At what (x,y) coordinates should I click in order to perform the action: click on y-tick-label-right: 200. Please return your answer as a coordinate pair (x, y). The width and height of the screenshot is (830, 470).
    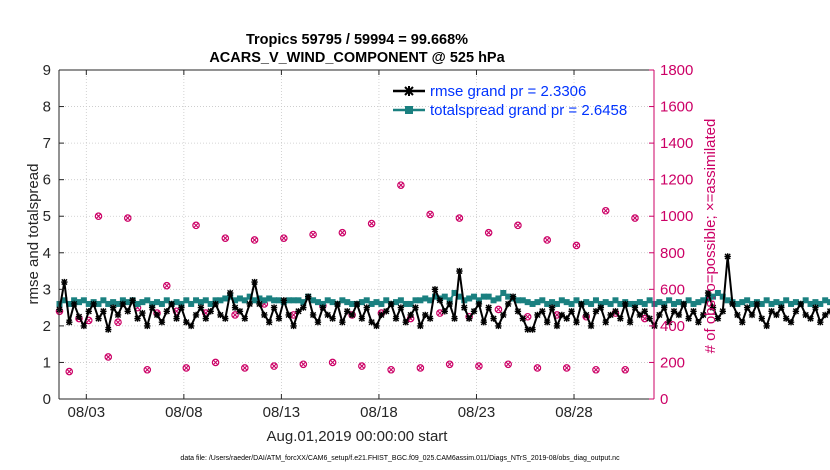
    Looking at the image, I should click on (672, 362).